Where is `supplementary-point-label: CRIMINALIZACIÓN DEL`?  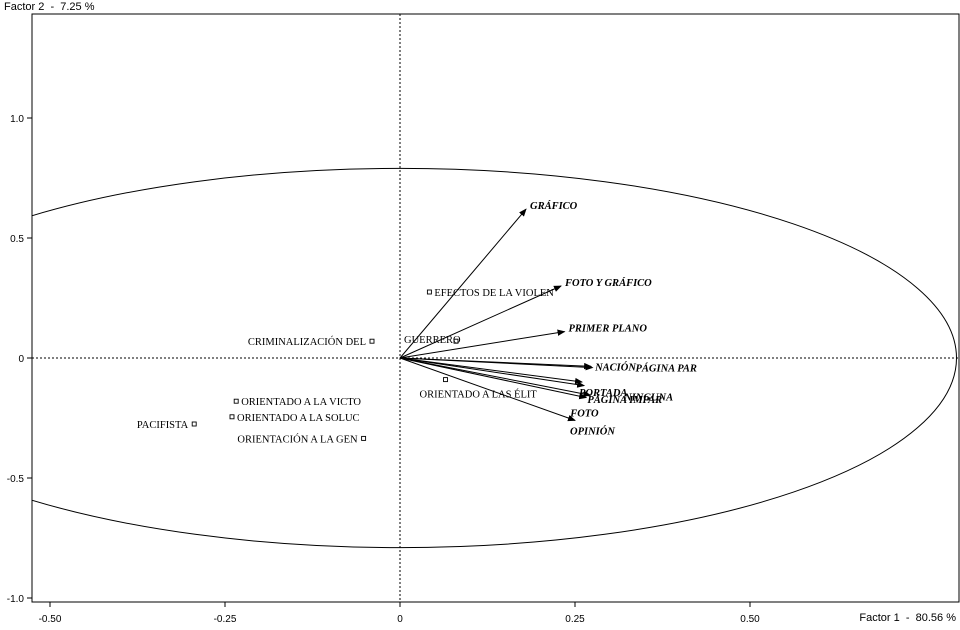
supplementary-point-label: CRIMINALIZACIÓN DEL is located at coordinates (307, 342).